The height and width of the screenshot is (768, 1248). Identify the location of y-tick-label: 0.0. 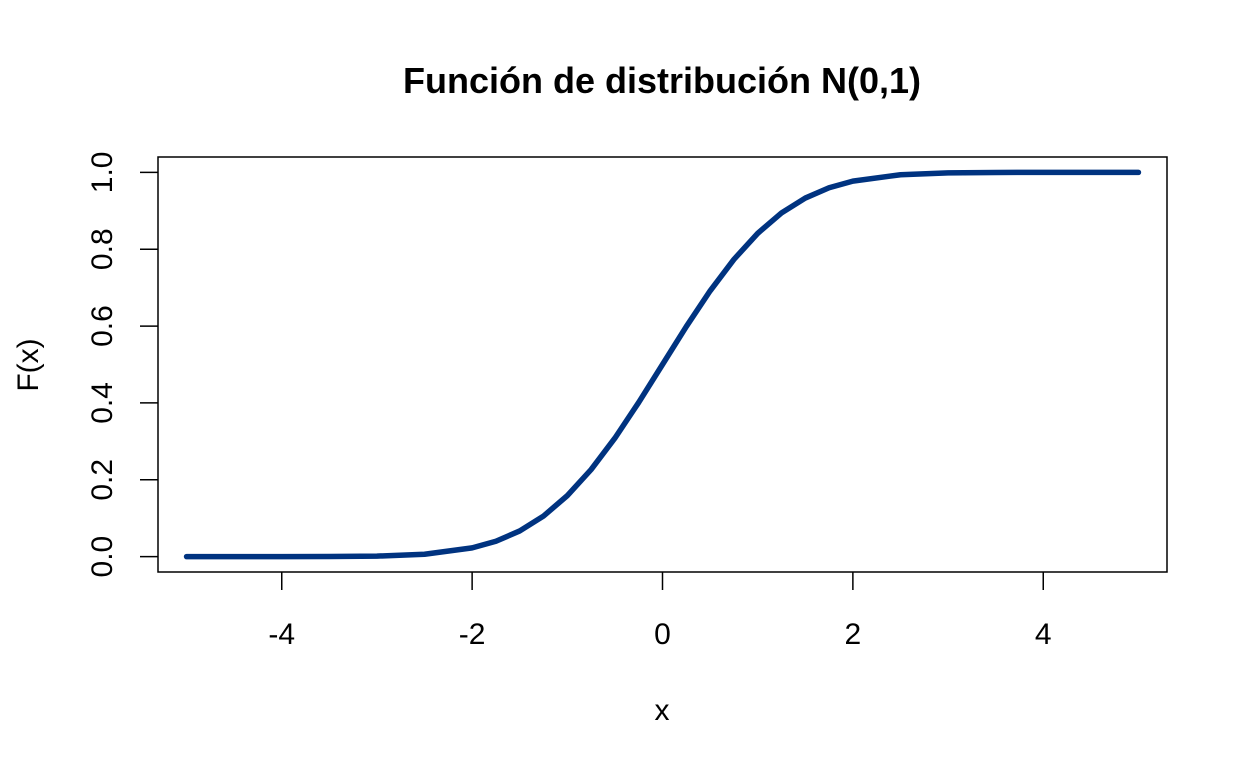
(102, 557).